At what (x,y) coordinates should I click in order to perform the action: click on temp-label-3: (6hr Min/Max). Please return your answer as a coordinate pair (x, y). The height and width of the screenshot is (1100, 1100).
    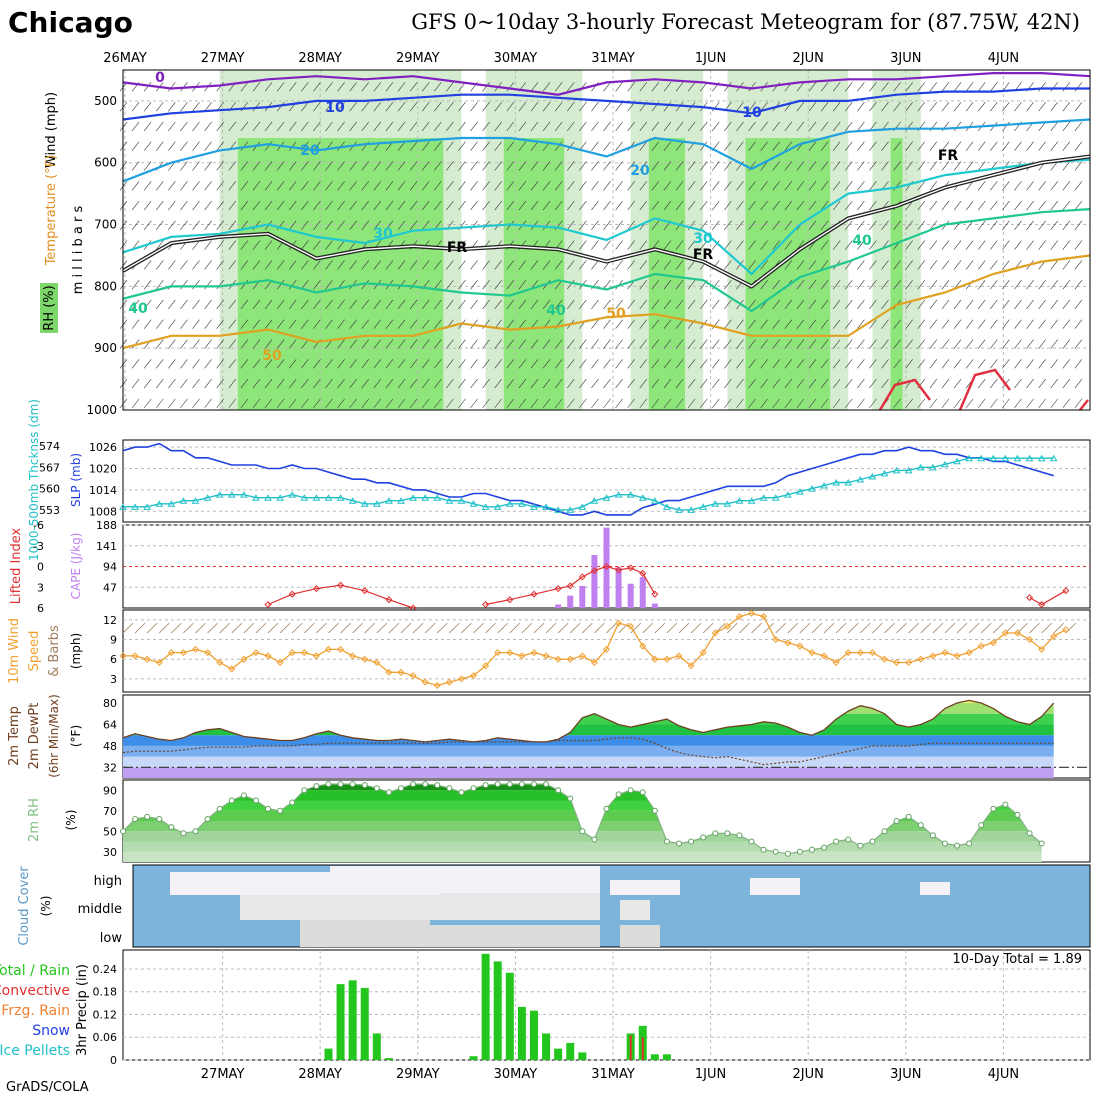
    Looking at the image, I should click on (54, 736).